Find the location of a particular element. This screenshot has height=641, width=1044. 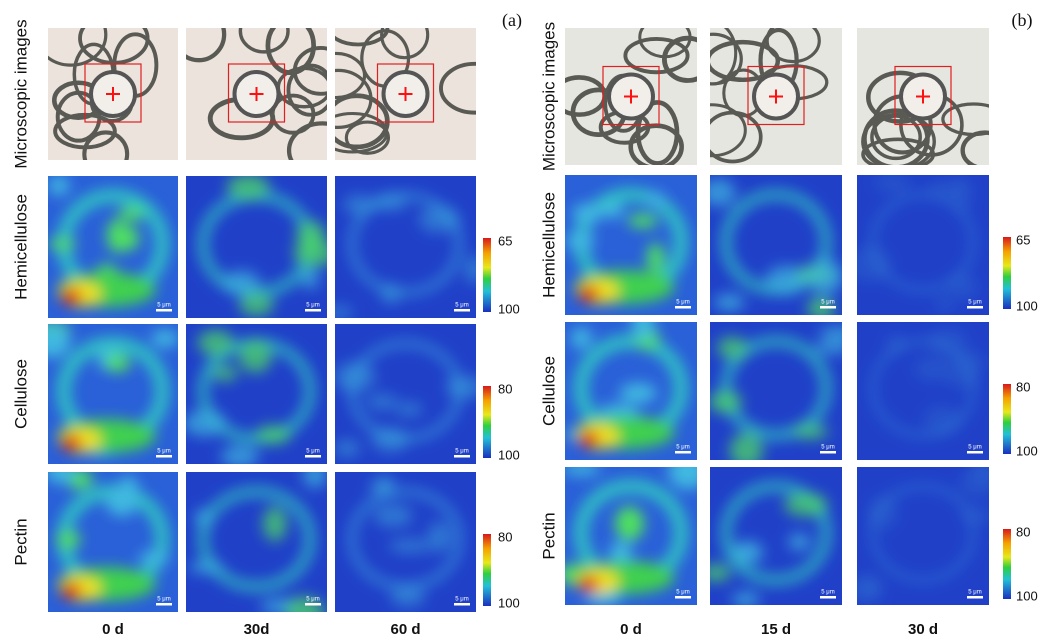

column-label: 15 d is located at coordinates (776, 629).